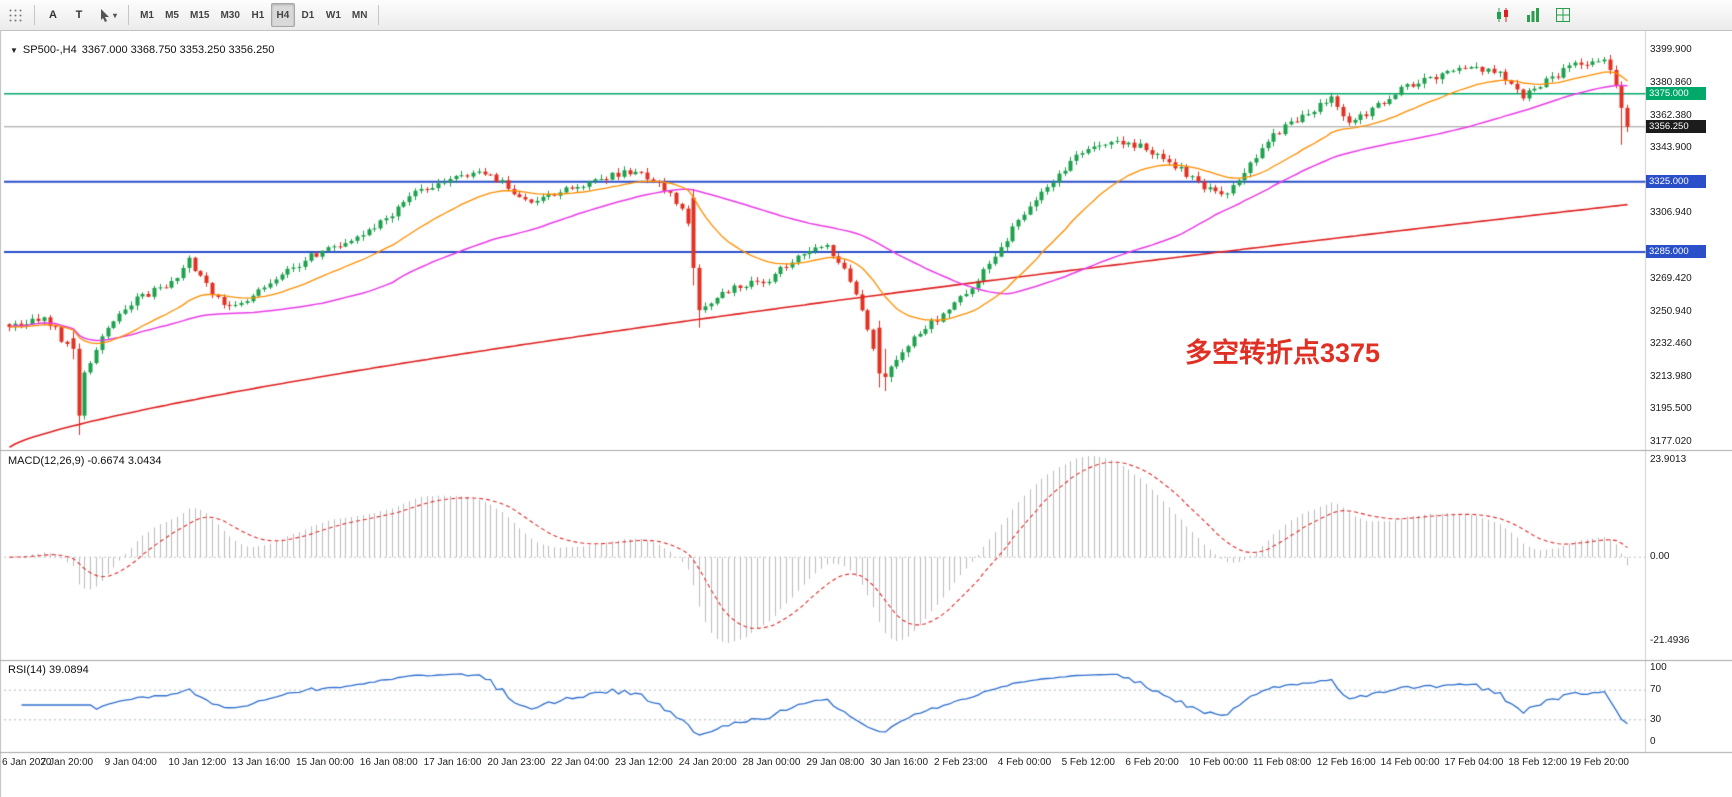 The width and height of the screenshot is (1732, 797). What do you see at coordinates (1670, 640) in the screenshot?
I see `macd-axis-min-label: -21.4936` at bounding box center [1670, 640].